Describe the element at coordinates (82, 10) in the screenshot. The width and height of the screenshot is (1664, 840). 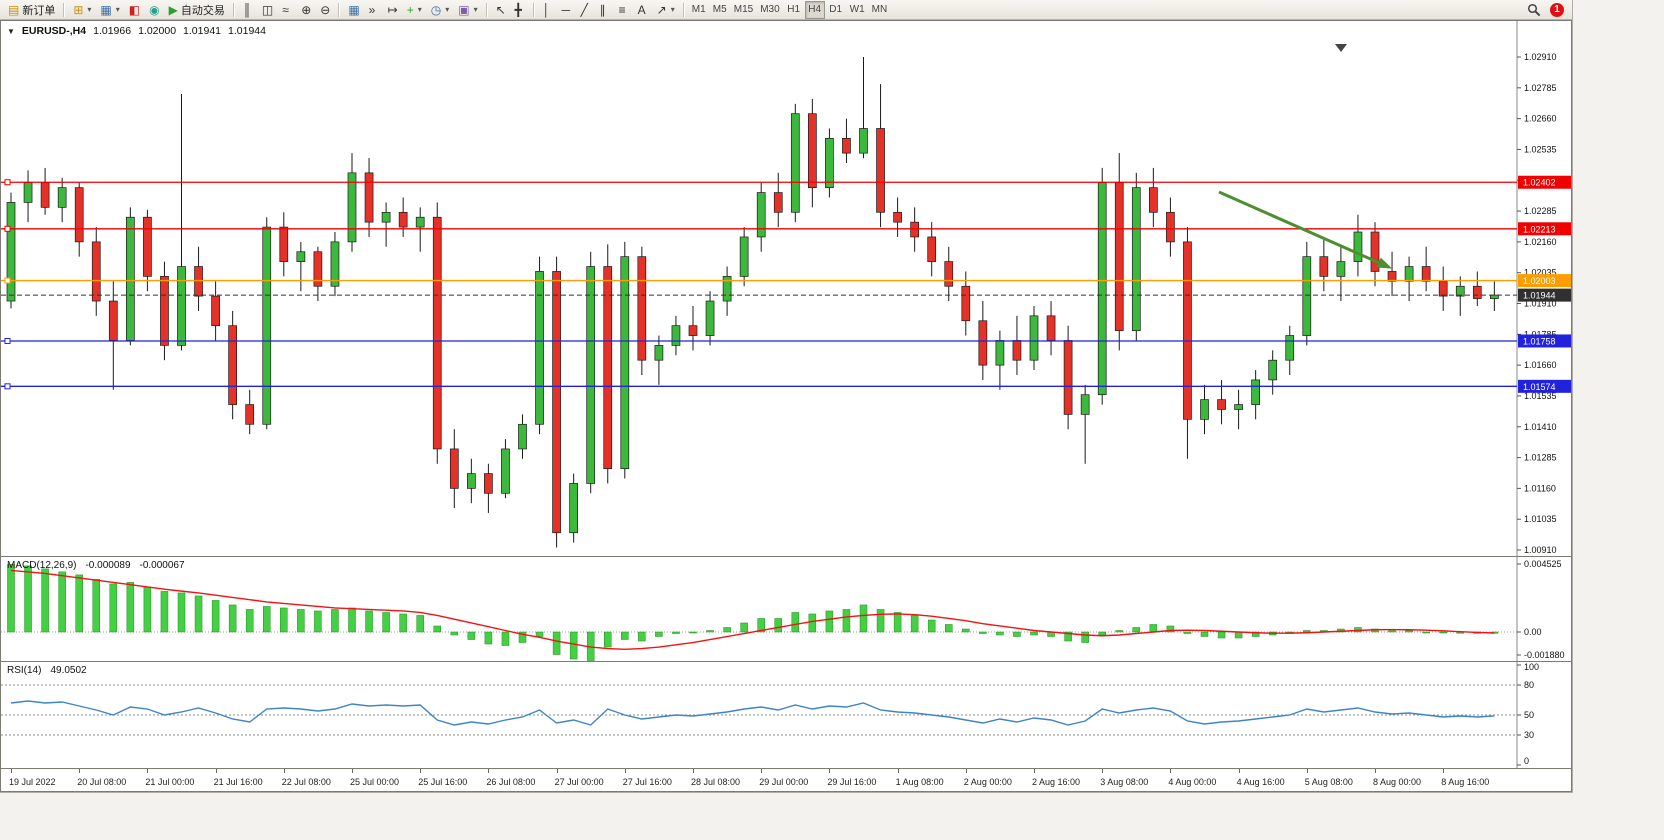
I see `new-chart-button: ⊞ ▾` at that location.